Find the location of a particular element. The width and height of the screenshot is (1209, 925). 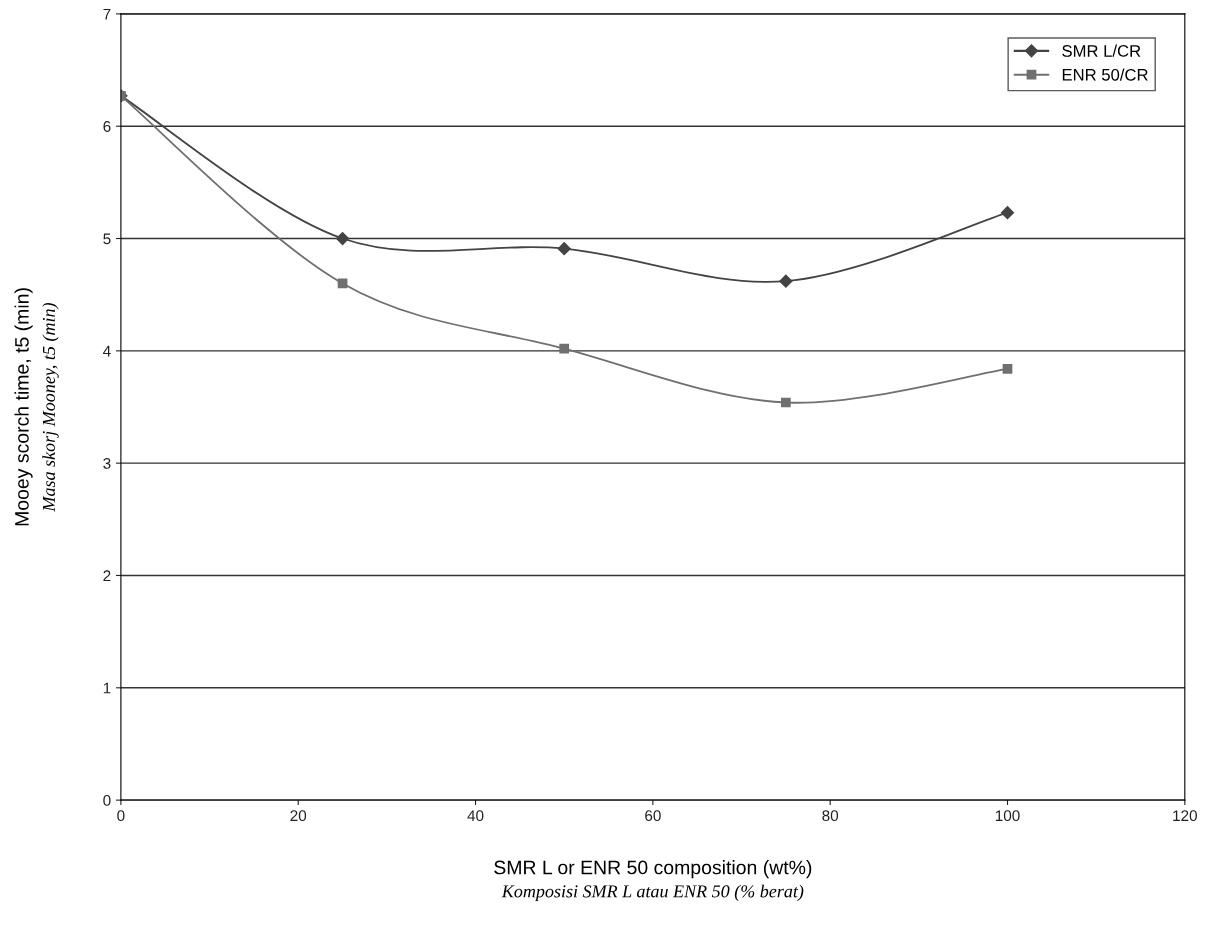

y-tick-label: 1 is located at coordinates (107, 688).